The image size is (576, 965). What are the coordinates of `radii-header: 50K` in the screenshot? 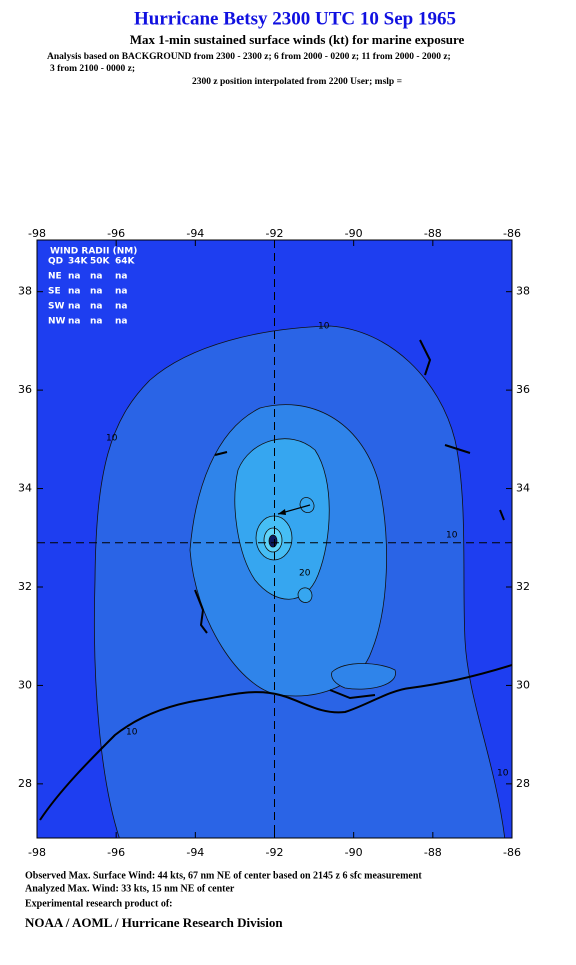 It's located at (100, 262).